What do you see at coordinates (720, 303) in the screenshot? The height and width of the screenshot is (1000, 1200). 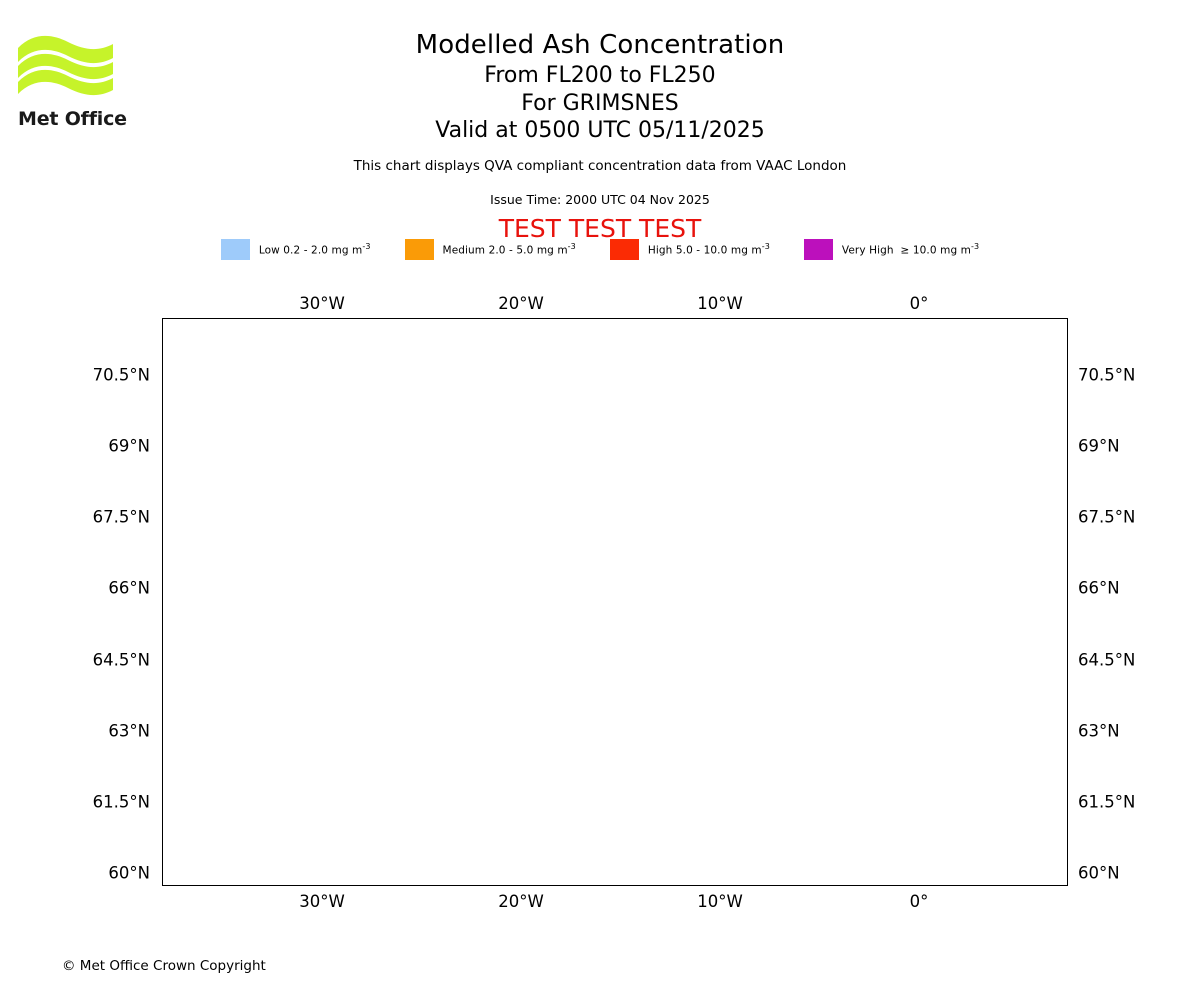 I see `lon-tick-top-2: 10°W` at bounding box center [720, 303].